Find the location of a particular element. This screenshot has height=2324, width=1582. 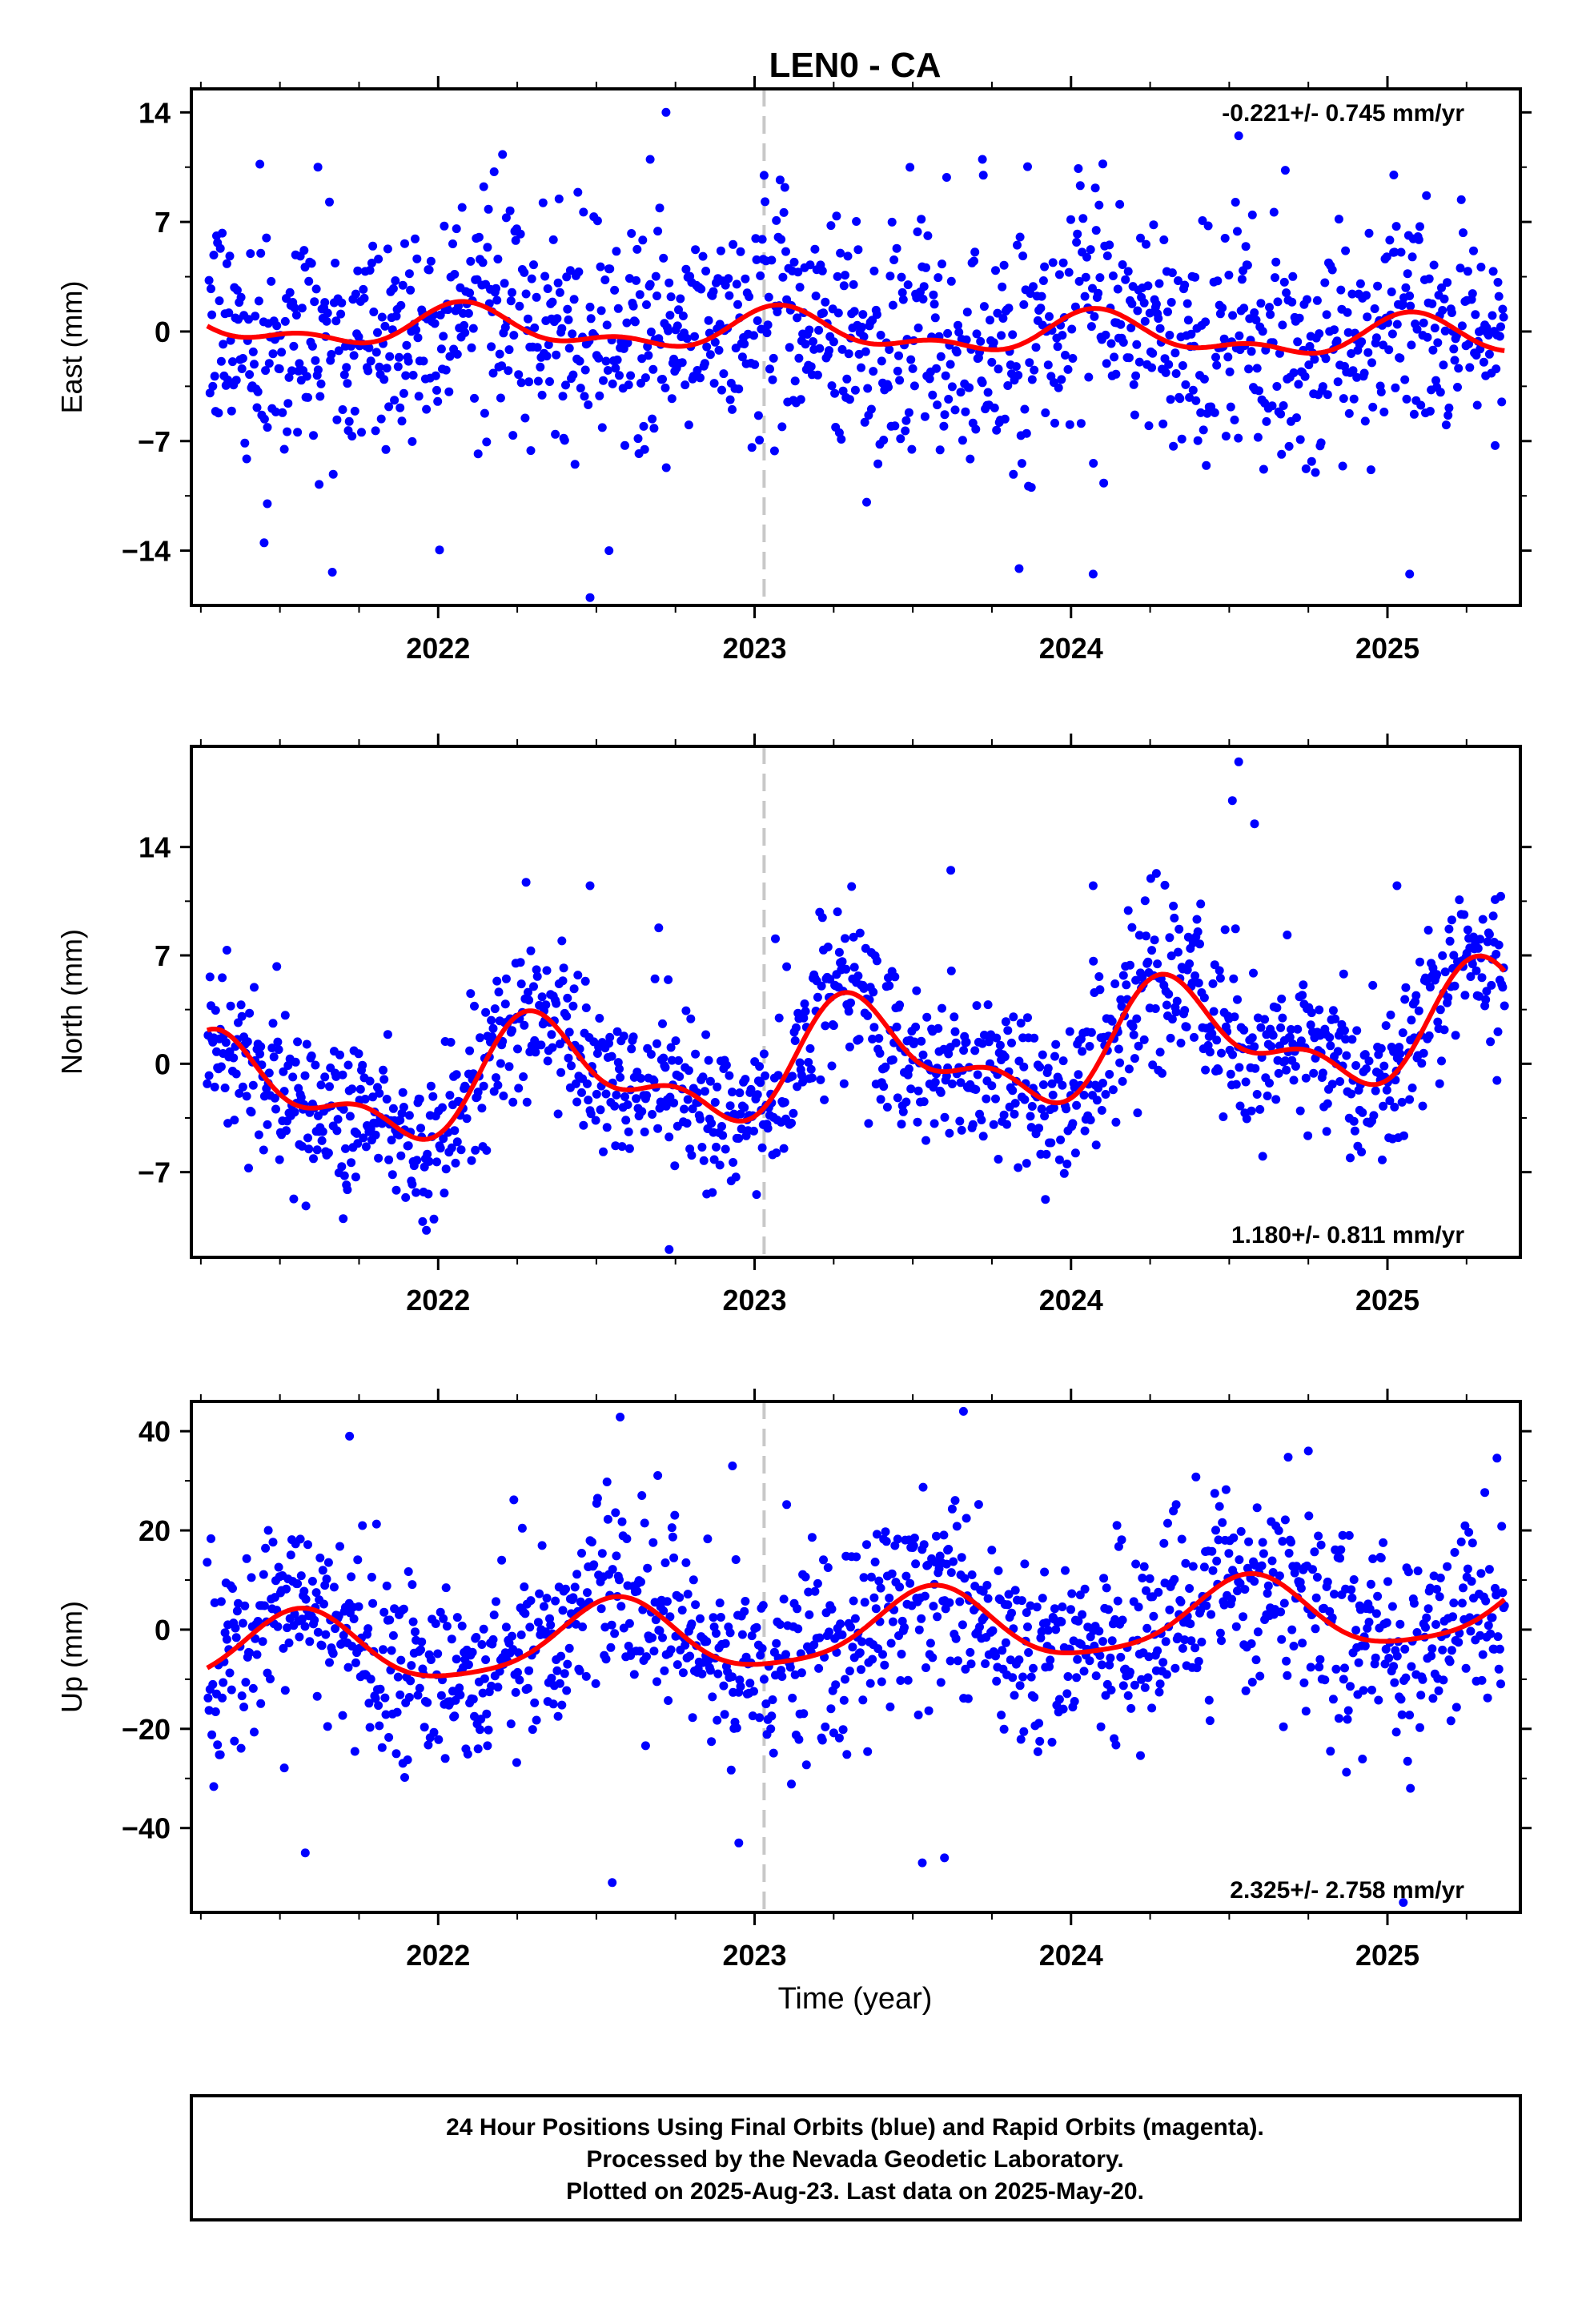

y-tick-label: 7 is located at coordinates (163, 222).